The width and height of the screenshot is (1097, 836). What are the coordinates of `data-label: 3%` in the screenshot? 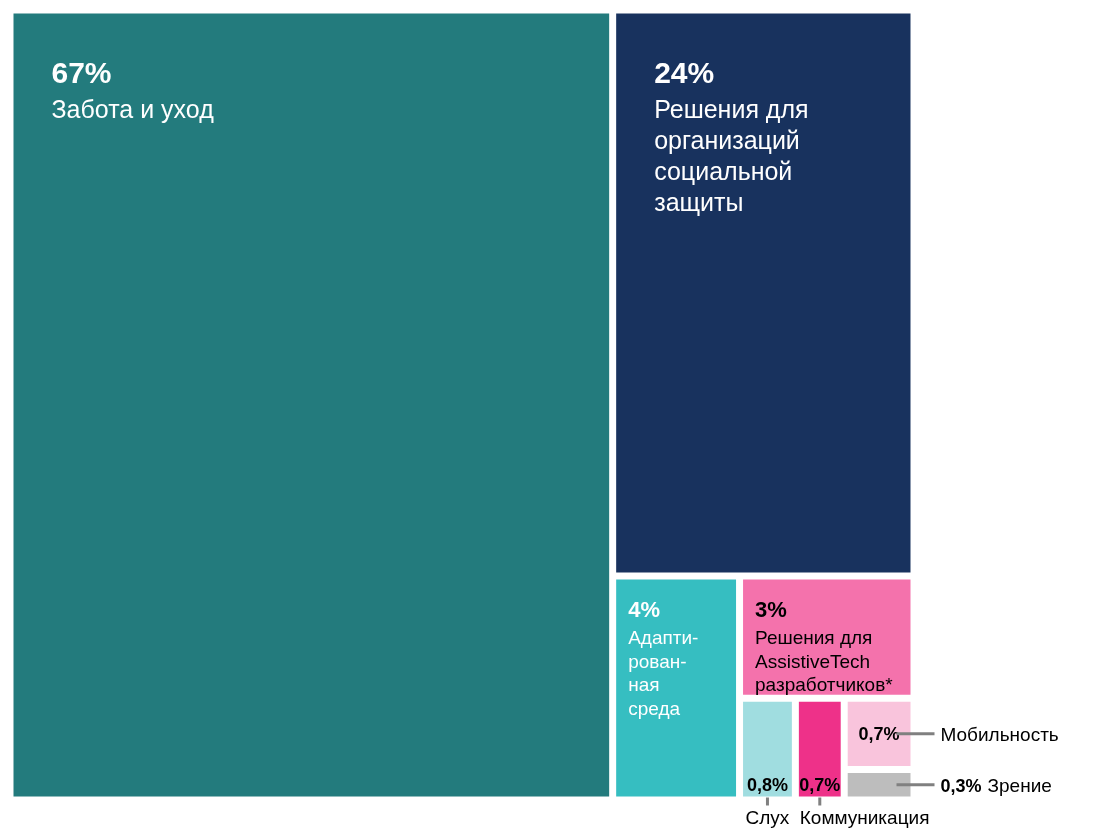 It's located at (771, 610).